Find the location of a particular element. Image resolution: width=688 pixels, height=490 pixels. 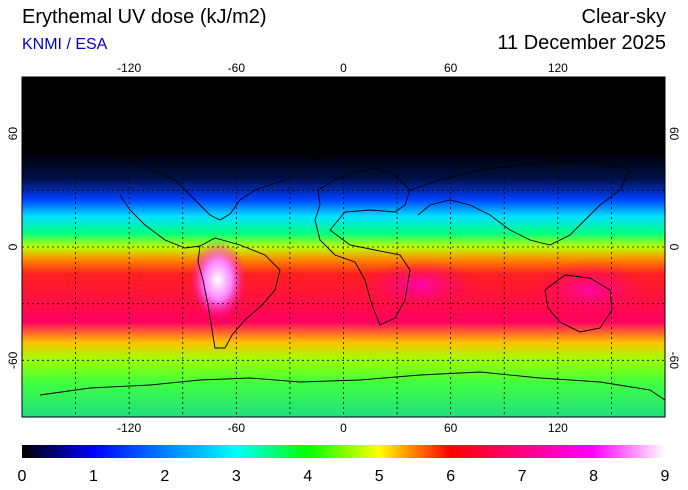

uv-hotspots is located at coordinates (420, 280).